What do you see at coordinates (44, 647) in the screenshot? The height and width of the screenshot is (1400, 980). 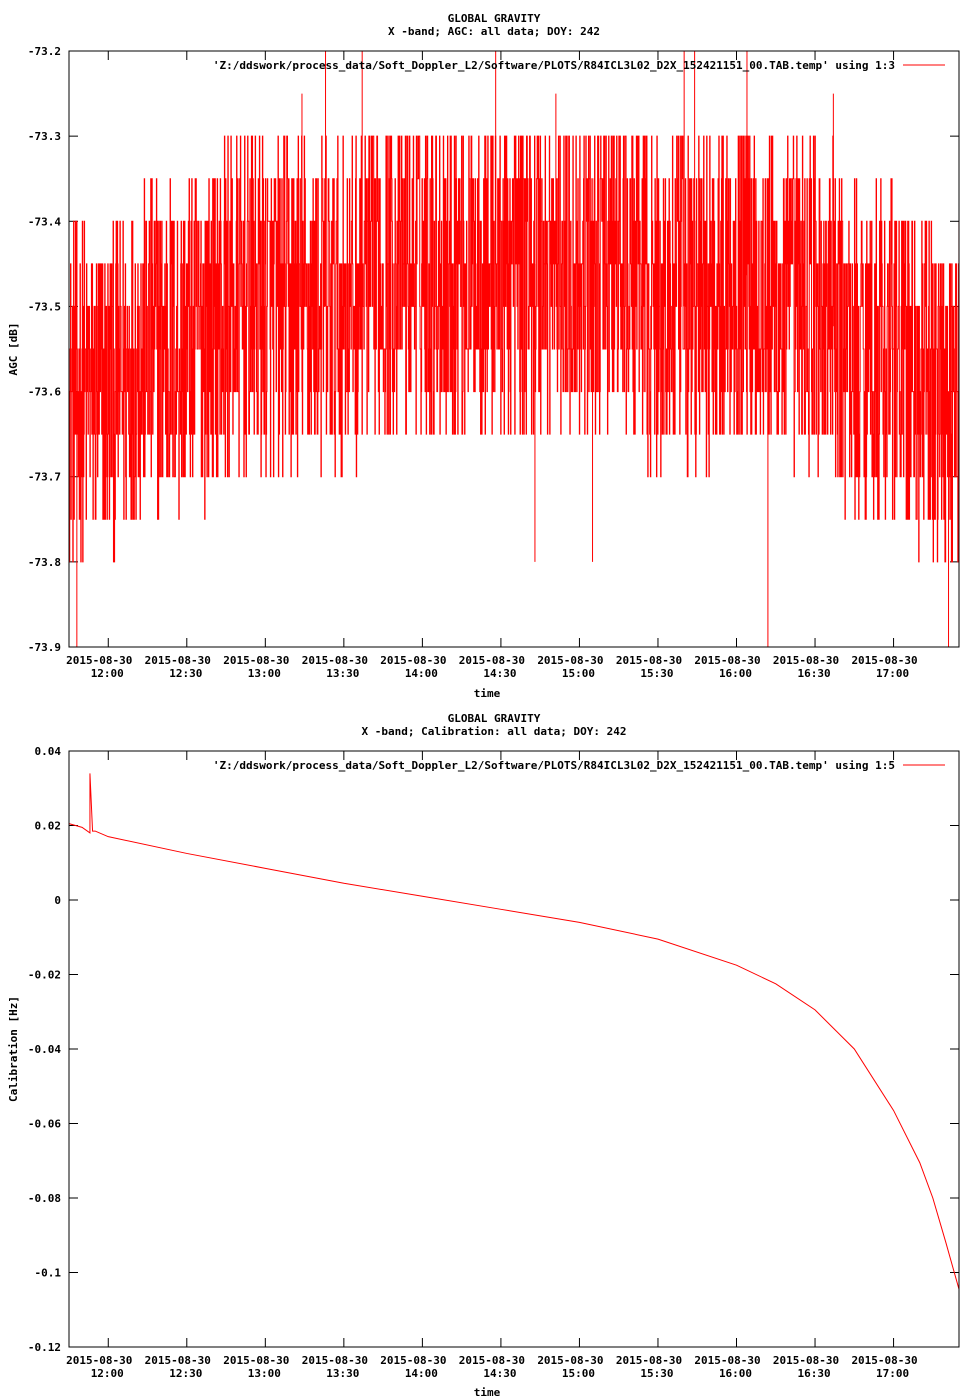 I see `y-tick-label: -73.9` at bounding box center [44, 647].